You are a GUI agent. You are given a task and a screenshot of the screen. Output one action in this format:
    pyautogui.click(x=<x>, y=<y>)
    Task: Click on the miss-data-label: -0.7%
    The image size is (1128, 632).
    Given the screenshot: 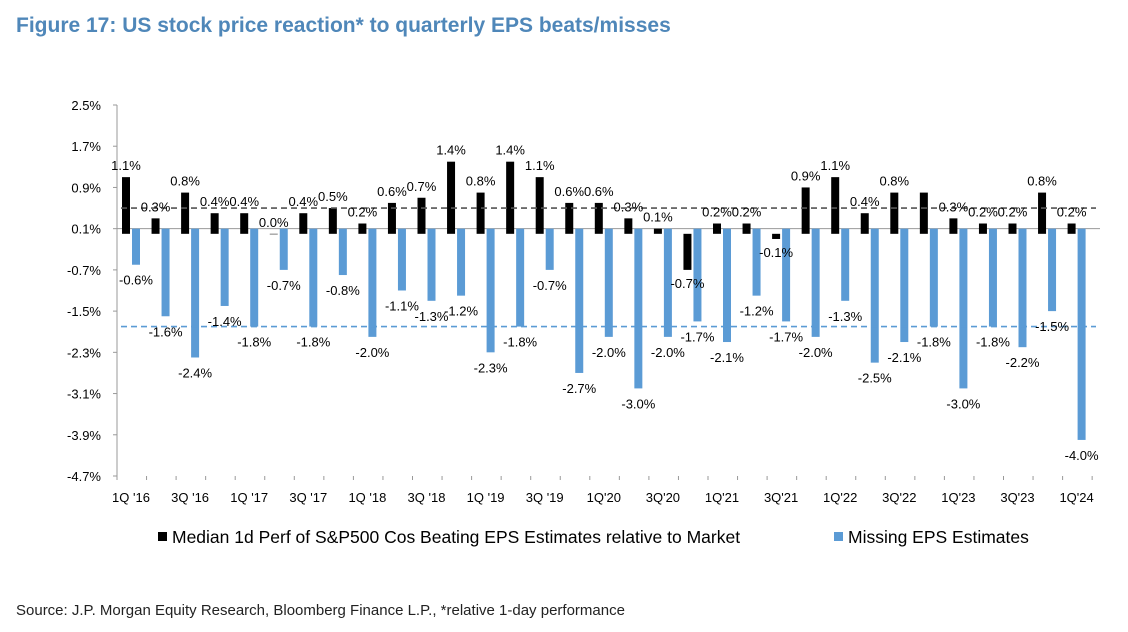 What is the action you would take?
    pyautogui.click(x=284, y=285)
    